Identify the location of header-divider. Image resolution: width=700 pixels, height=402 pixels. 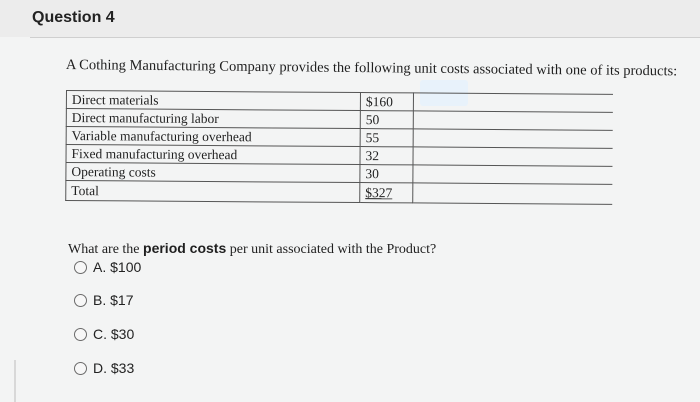
(365, 37).